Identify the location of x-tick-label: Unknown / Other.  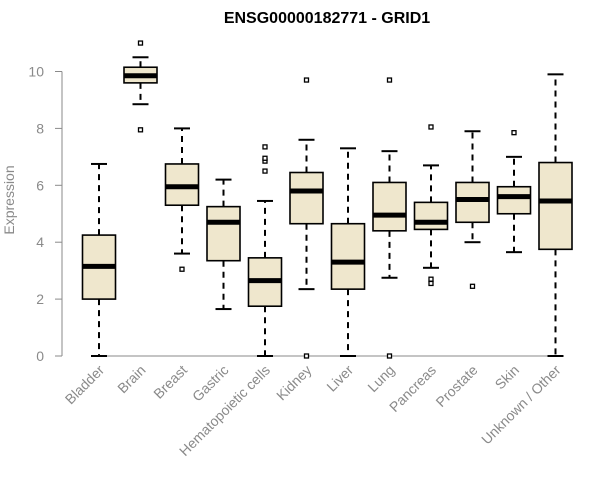
(521, 405).